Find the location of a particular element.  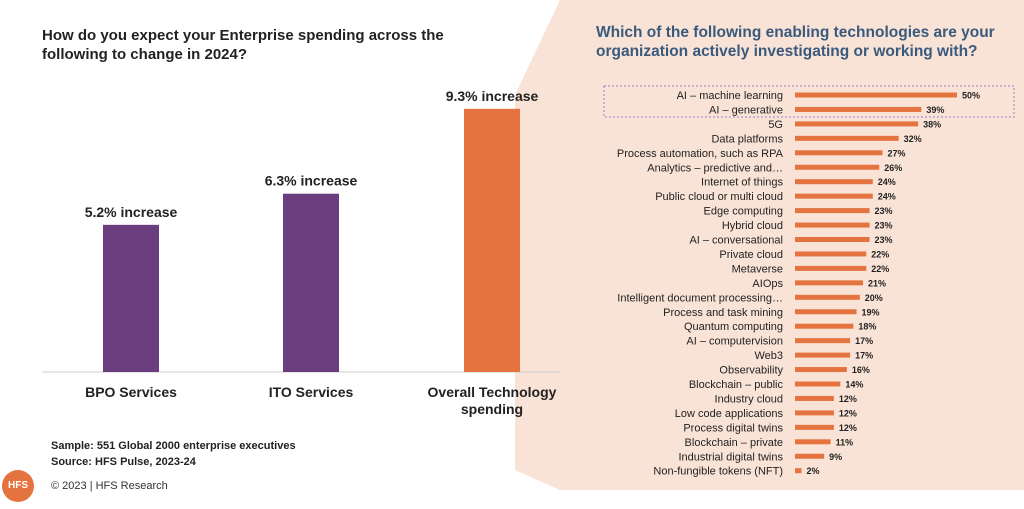

value-label: 21% is located at coordinates (877, 283).